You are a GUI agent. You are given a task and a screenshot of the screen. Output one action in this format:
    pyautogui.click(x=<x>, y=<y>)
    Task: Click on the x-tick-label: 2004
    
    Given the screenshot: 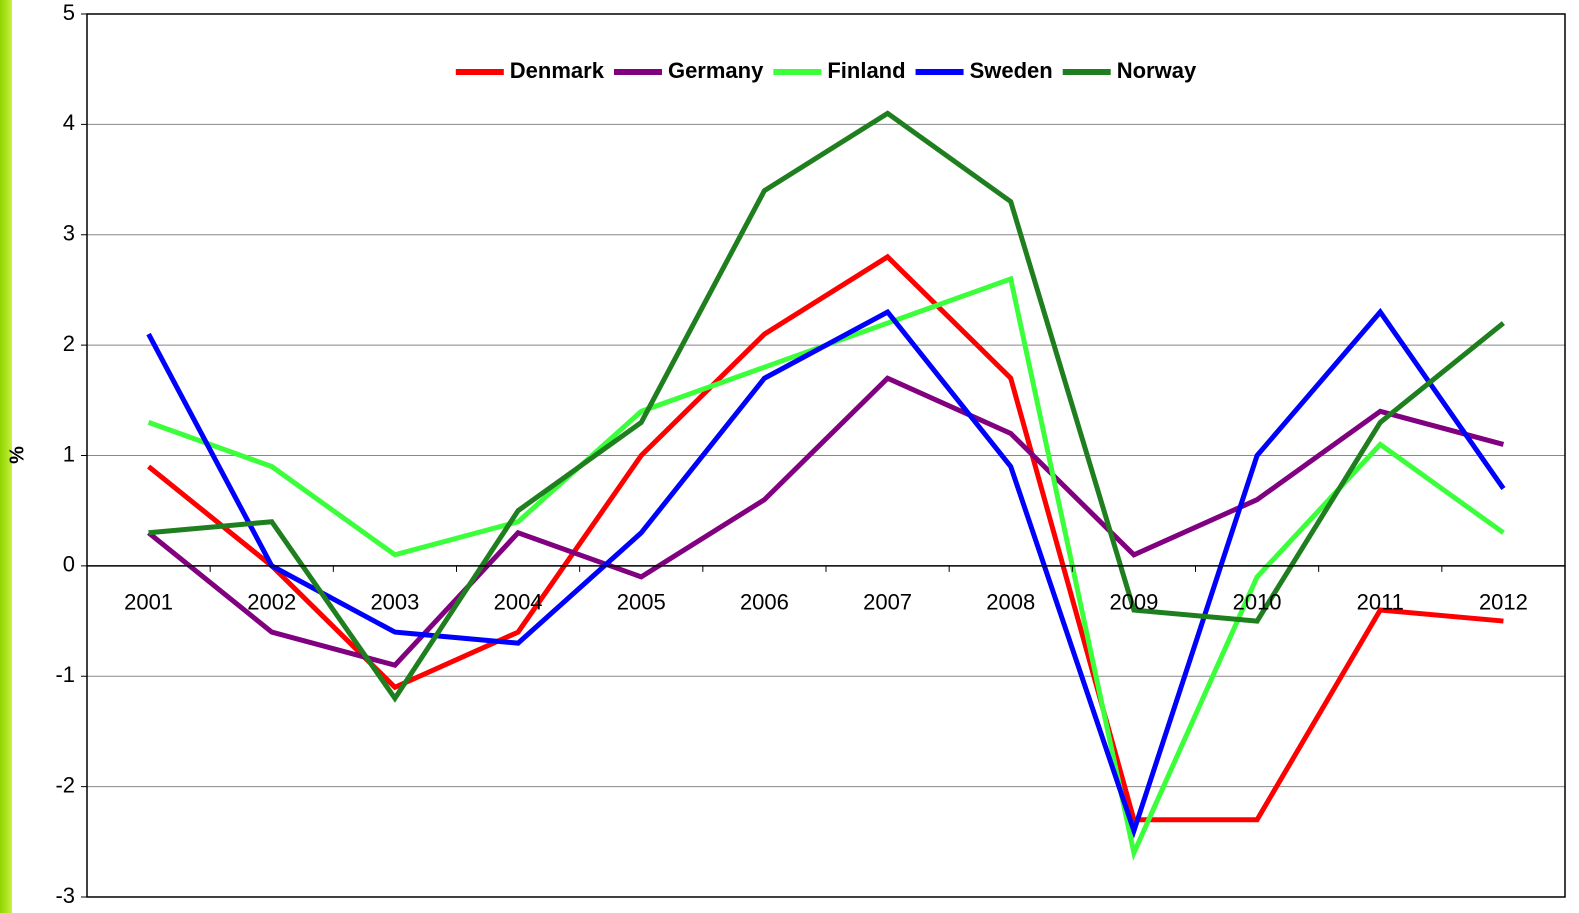 What is the action you would take?
    pyautogui.click(x=518, y=602)
    